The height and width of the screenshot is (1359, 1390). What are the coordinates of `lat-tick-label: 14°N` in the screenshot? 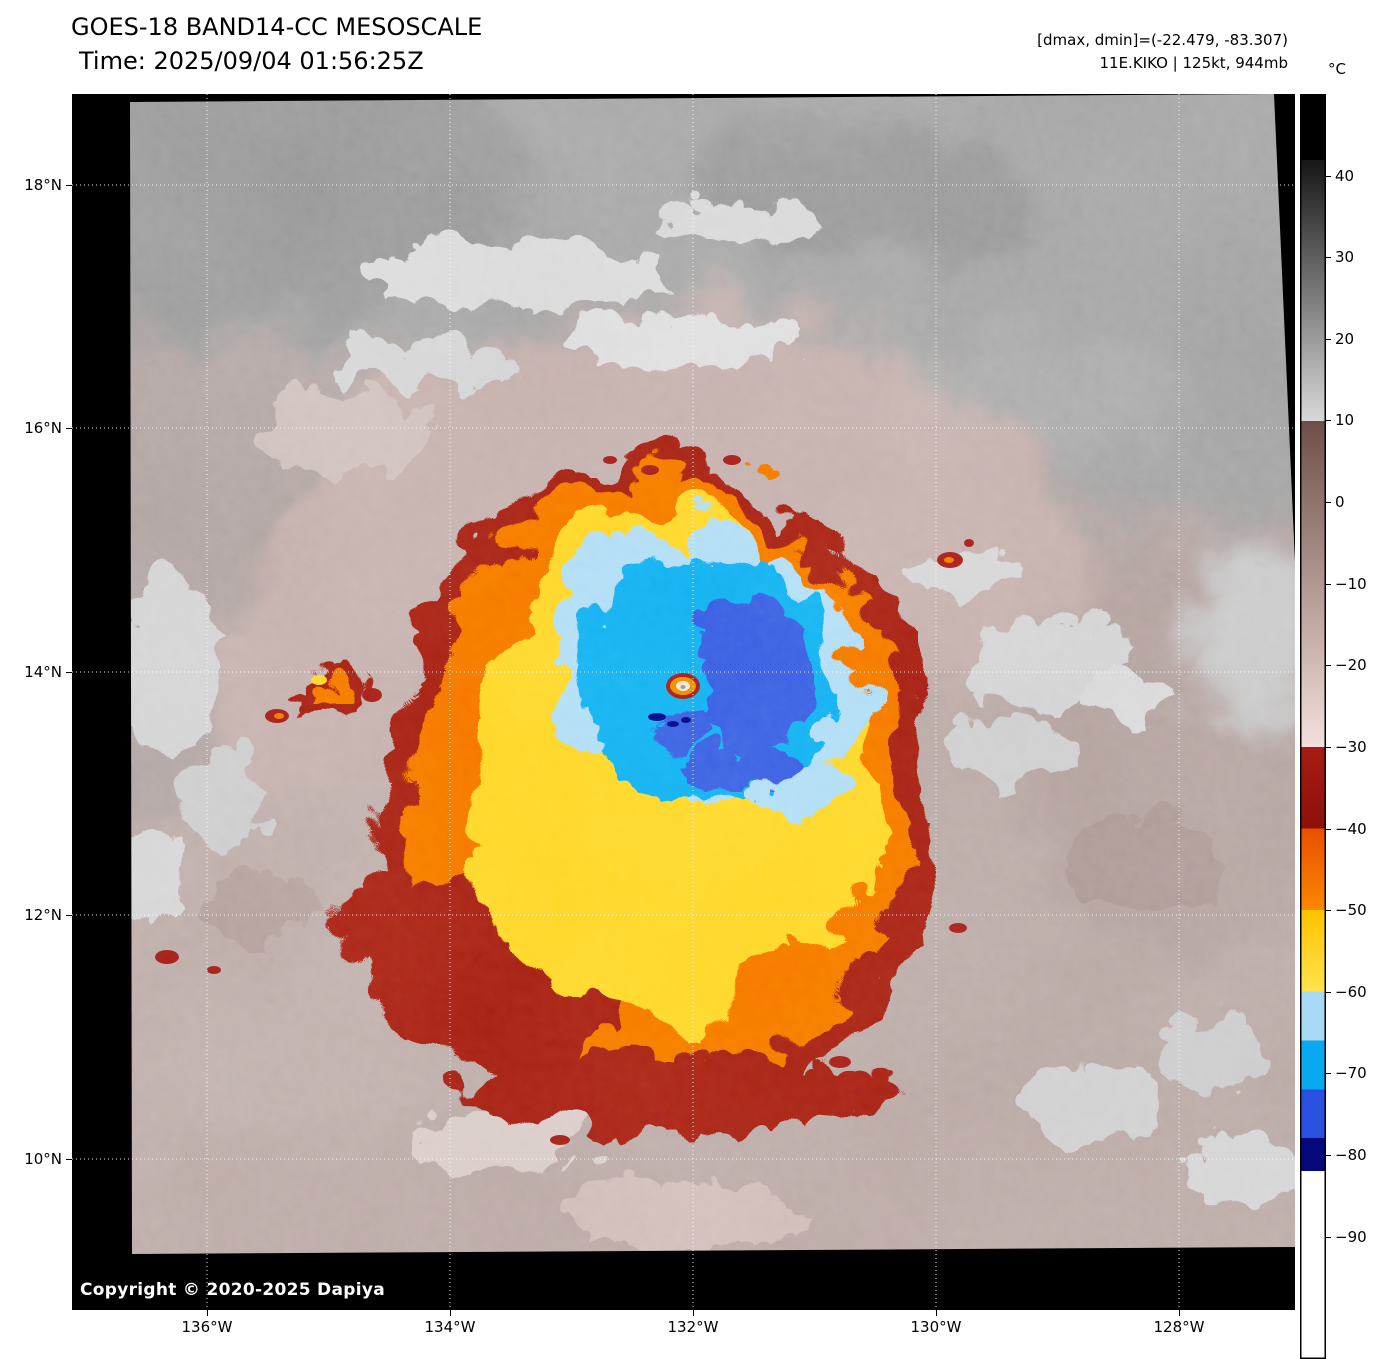 It's located at (43, 672).